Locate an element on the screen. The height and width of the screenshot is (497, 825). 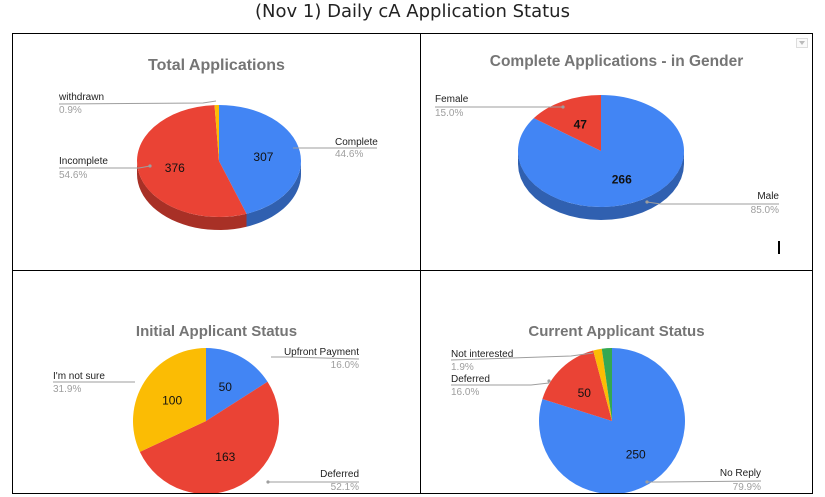
slice-percent: 1.9% is located at coordinates (462, 367).